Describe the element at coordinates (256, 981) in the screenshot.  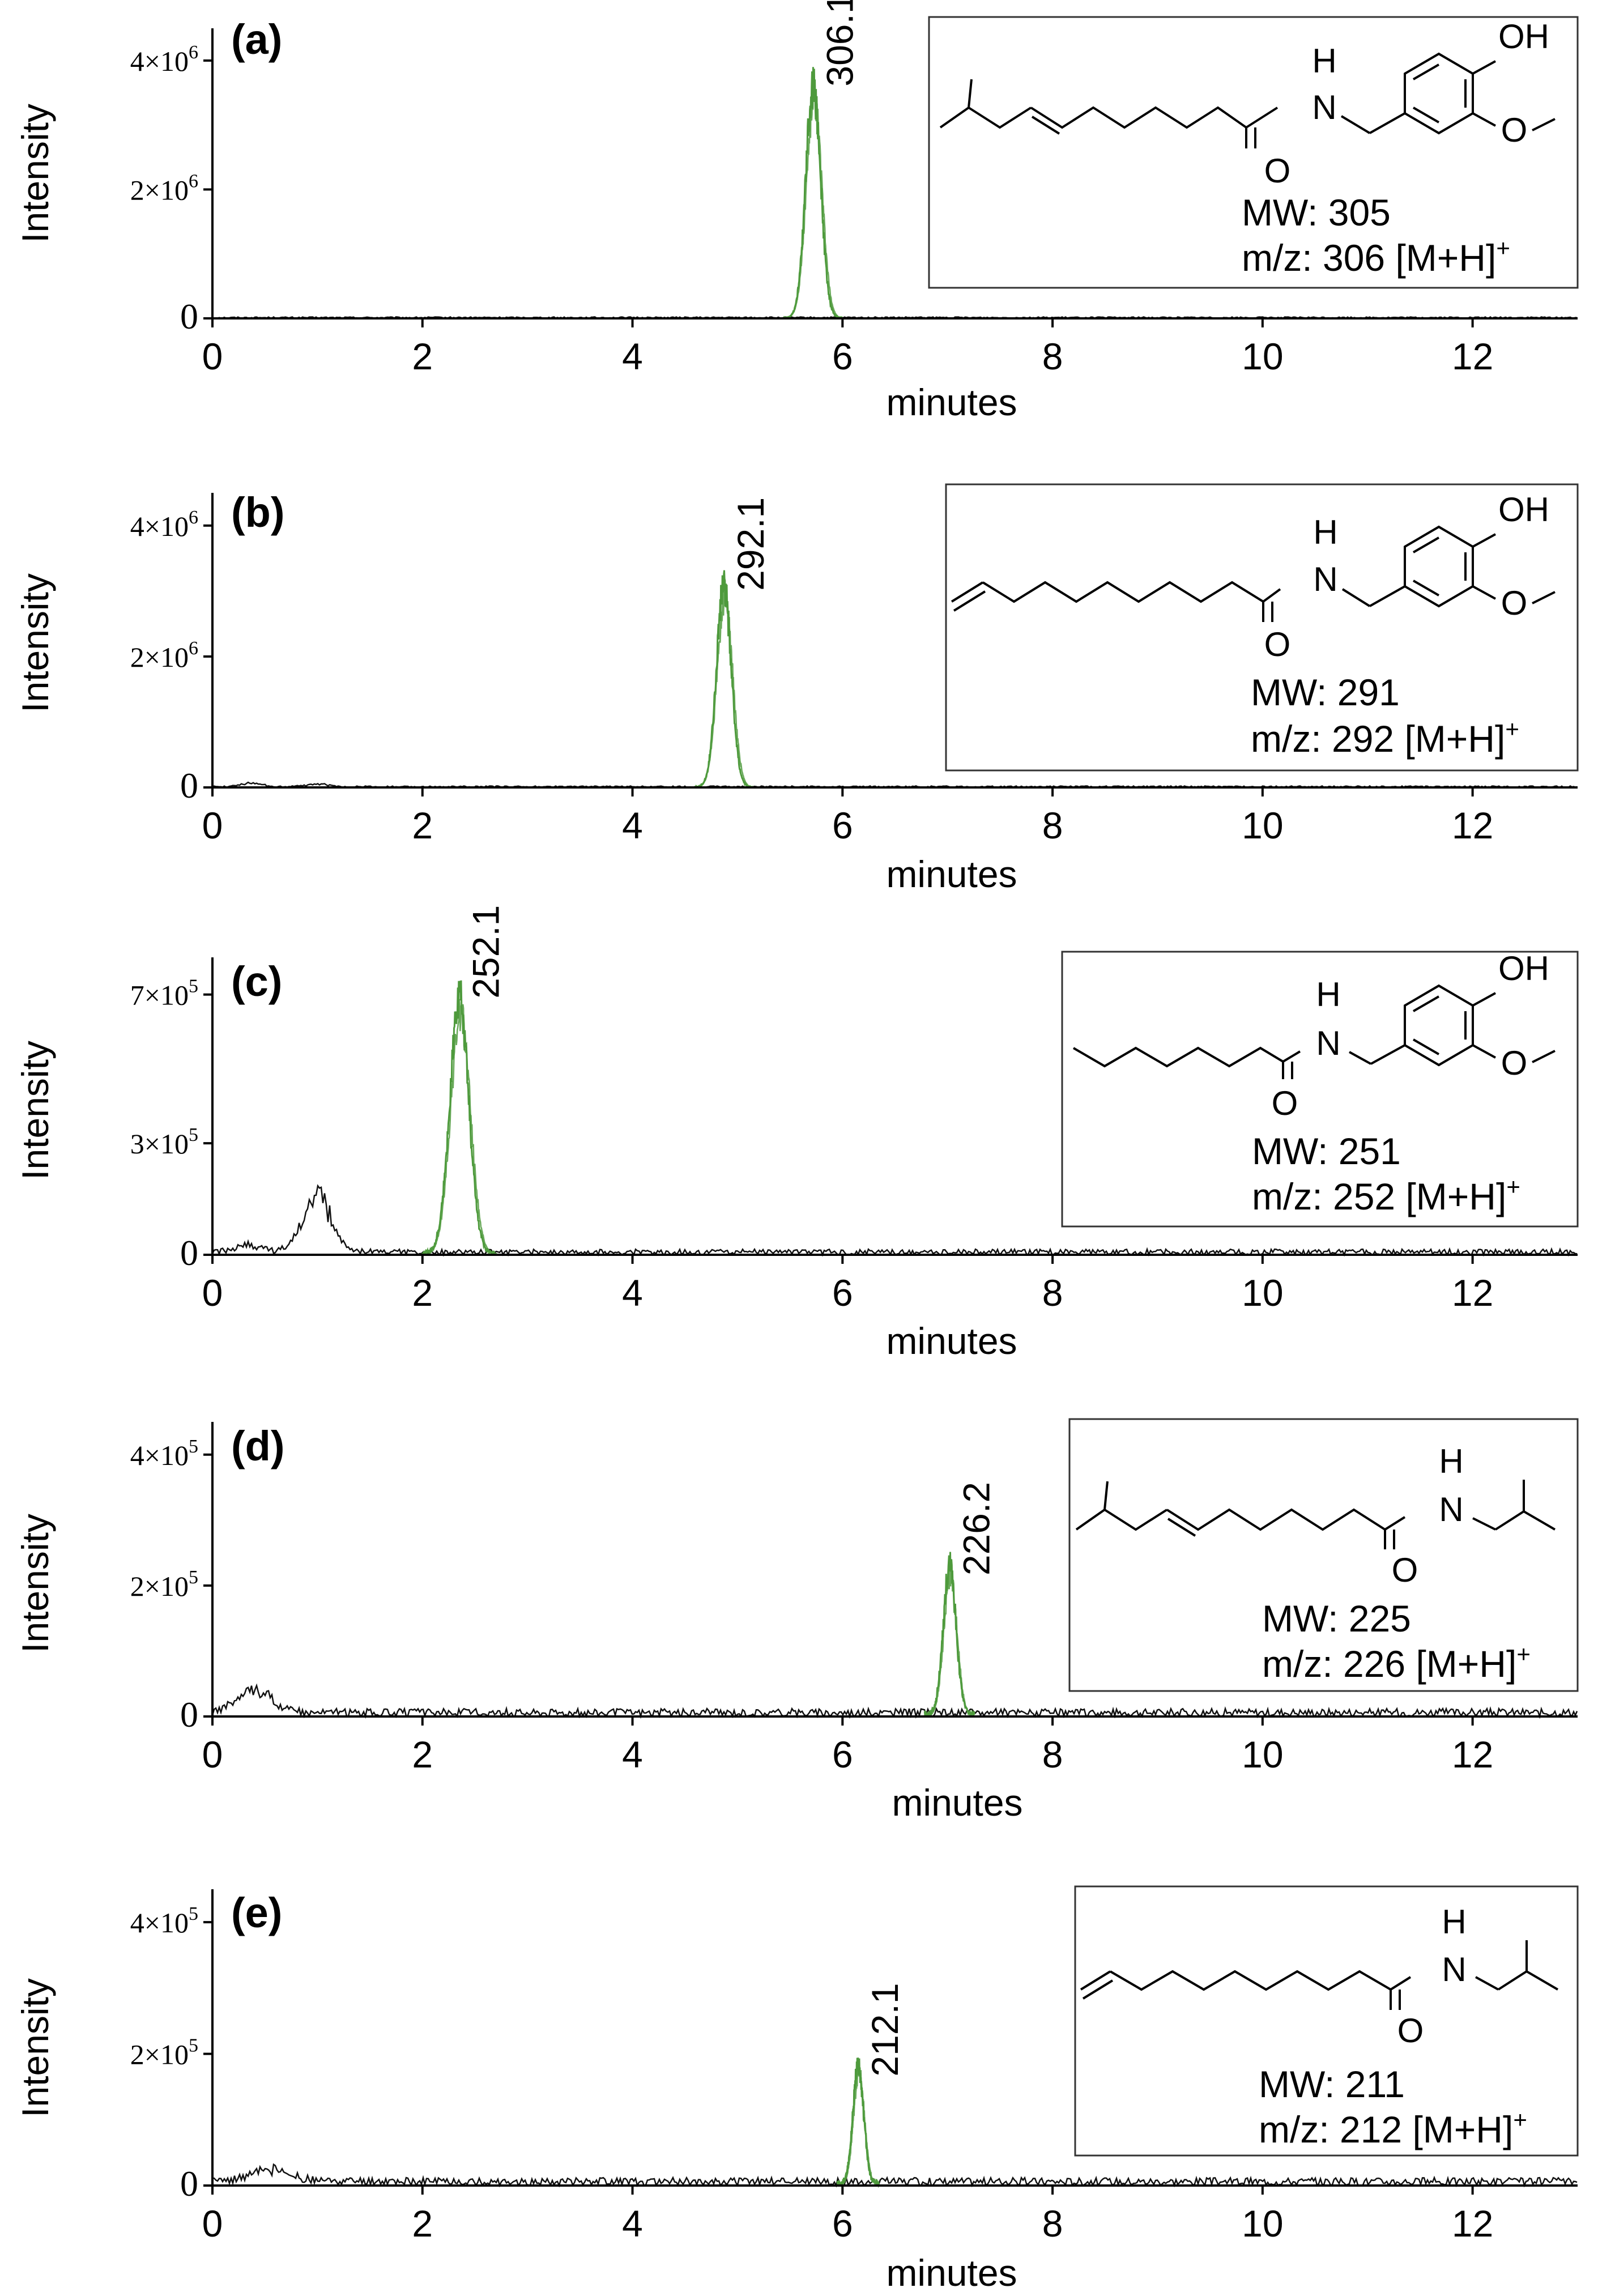
I see `panel-c-letter: (c)` at that location.